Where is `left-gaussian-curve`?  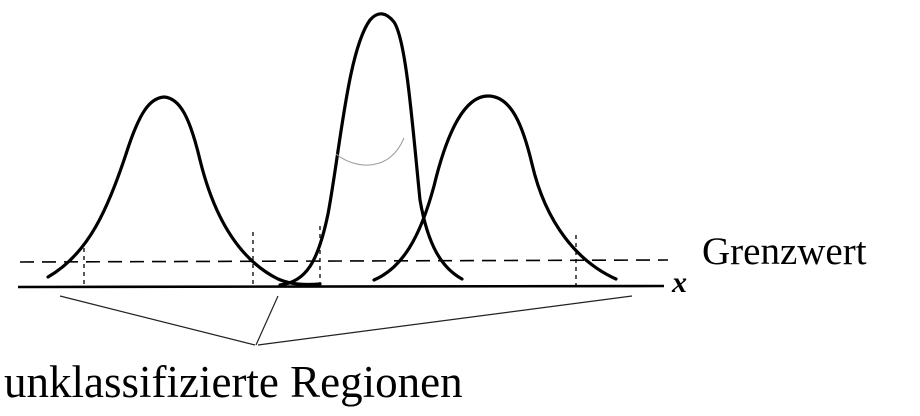
left-gaussian-curve is located at coordinates (184, 191).